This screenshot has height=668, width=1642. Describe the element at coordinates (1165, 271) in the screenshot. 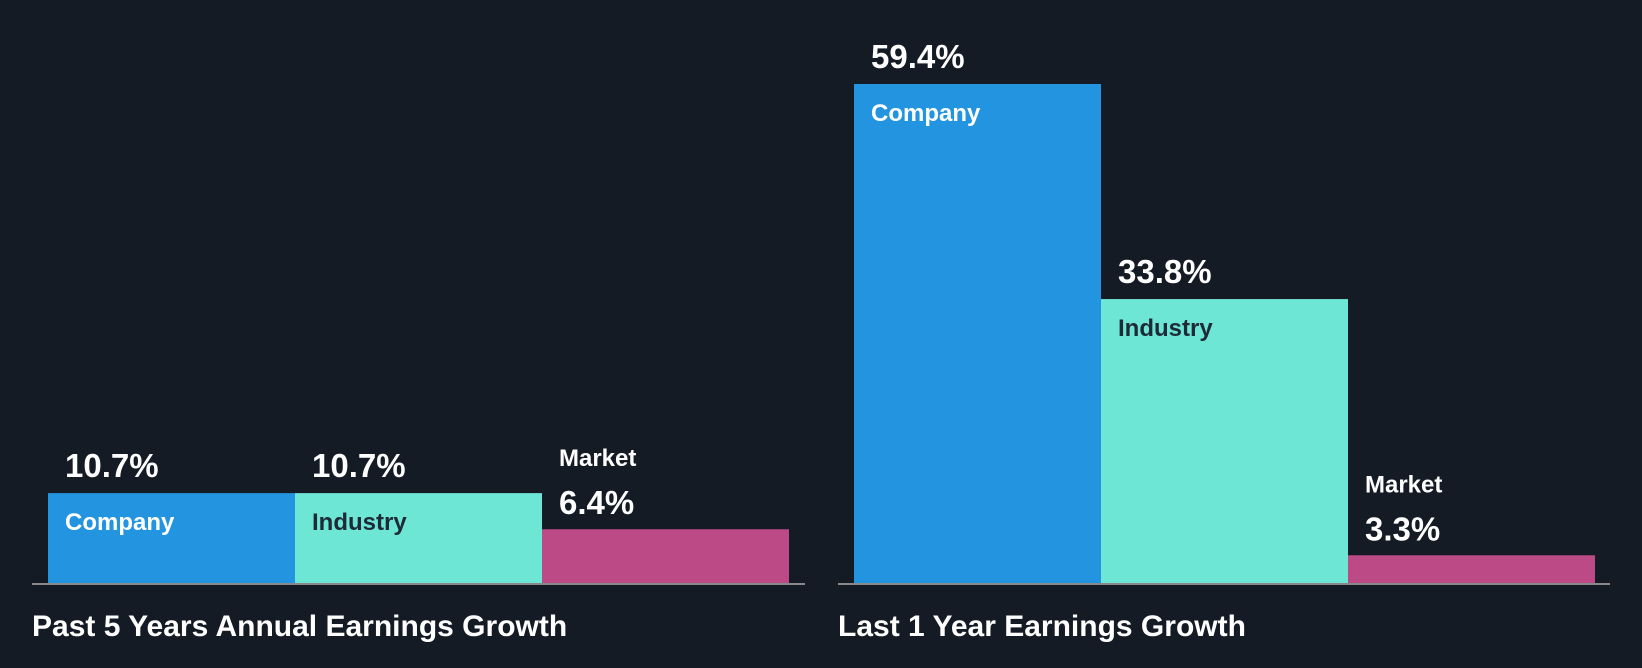

I see `value-label-industry: 33.8%` at that location.